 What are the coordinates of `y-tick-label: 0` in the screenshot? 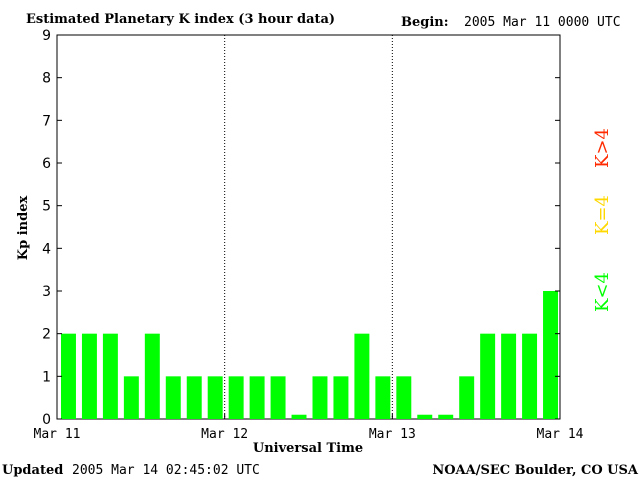 It's located at (46, 420).